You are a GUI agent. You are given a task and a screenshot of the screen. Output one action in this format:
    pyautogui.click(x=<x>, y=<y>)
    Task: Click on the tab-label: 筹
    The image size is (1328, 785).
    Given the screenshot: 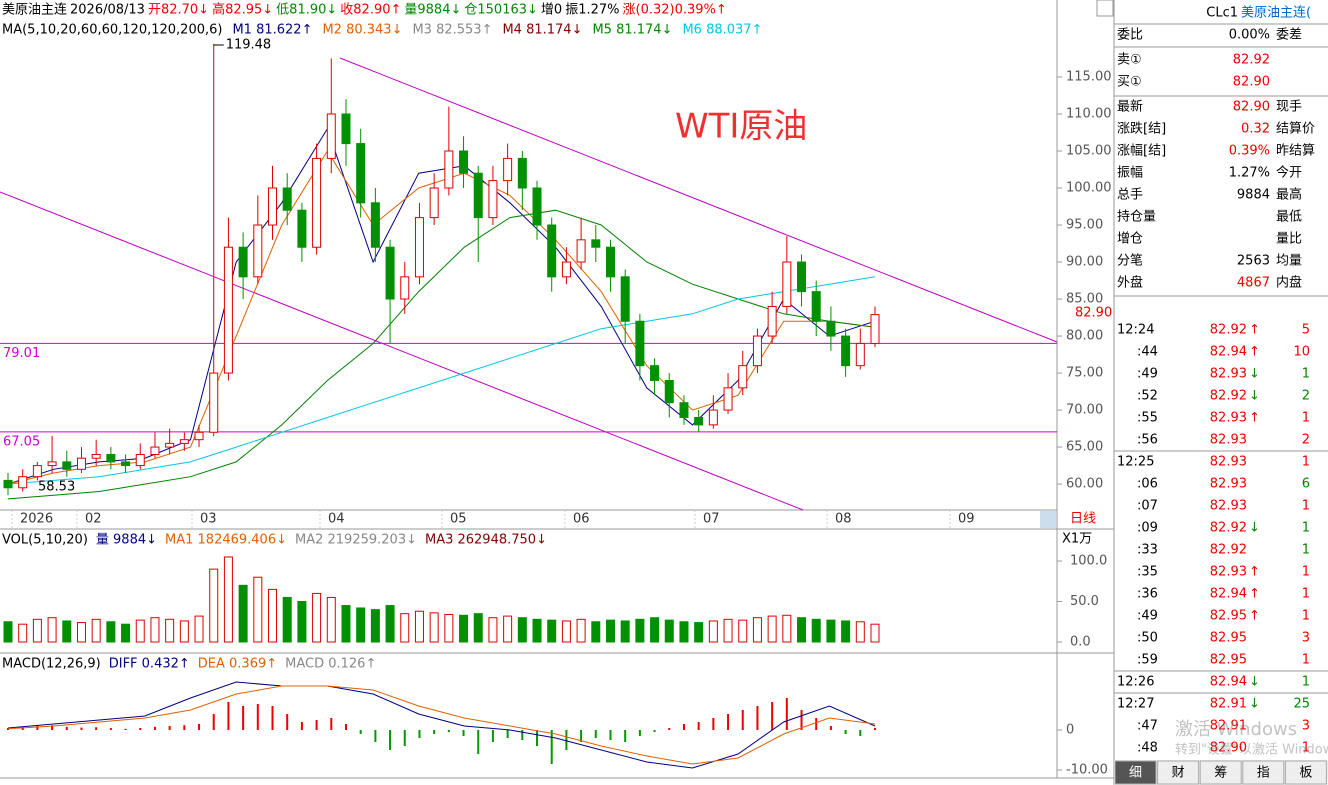 What is the action you would take?
    pyautogui.click(x=1220, y=773)
    